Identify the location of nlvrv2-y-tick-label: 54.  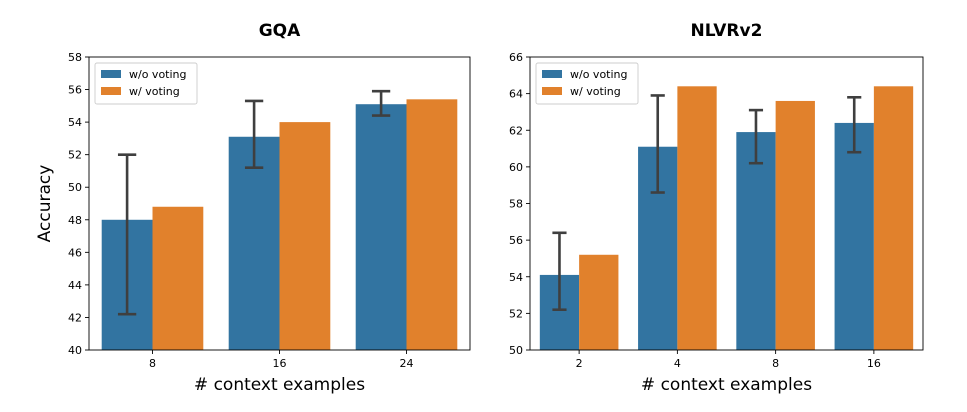
(516, 277).